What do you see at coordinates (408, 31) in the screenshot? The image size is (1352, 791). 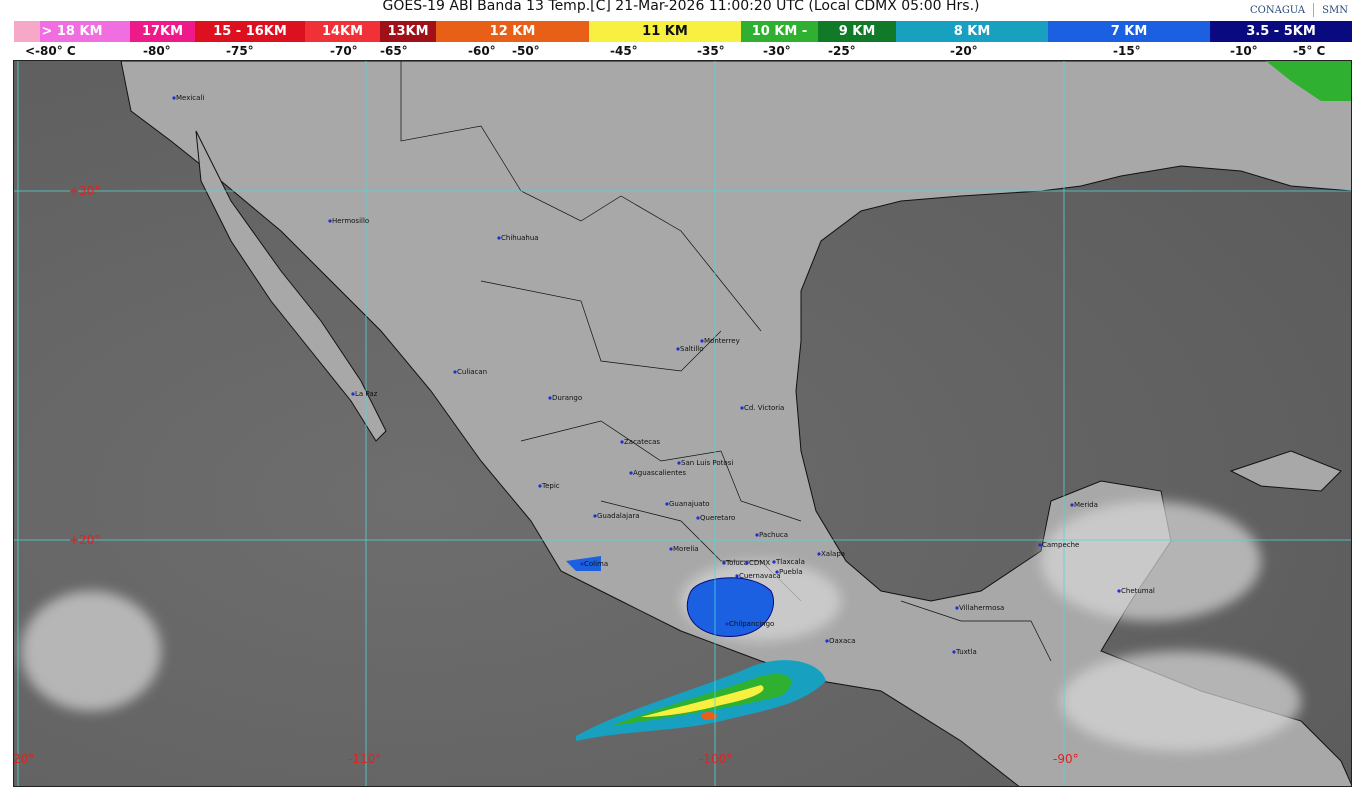 I see `legend-segment: 13KM` at bounding box center [408, 31].